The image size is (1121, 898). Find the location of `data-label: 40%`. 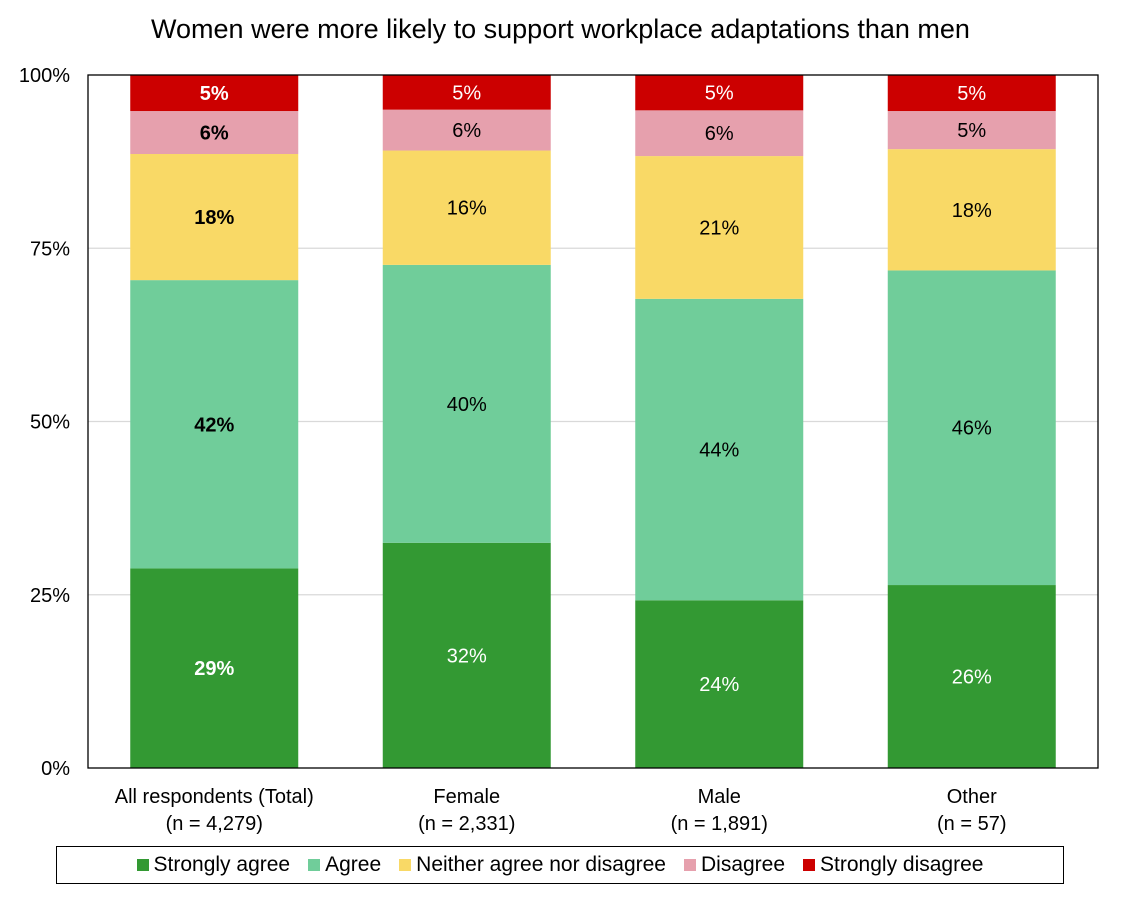

data-label: 40% is located at coordinates (467, 405).